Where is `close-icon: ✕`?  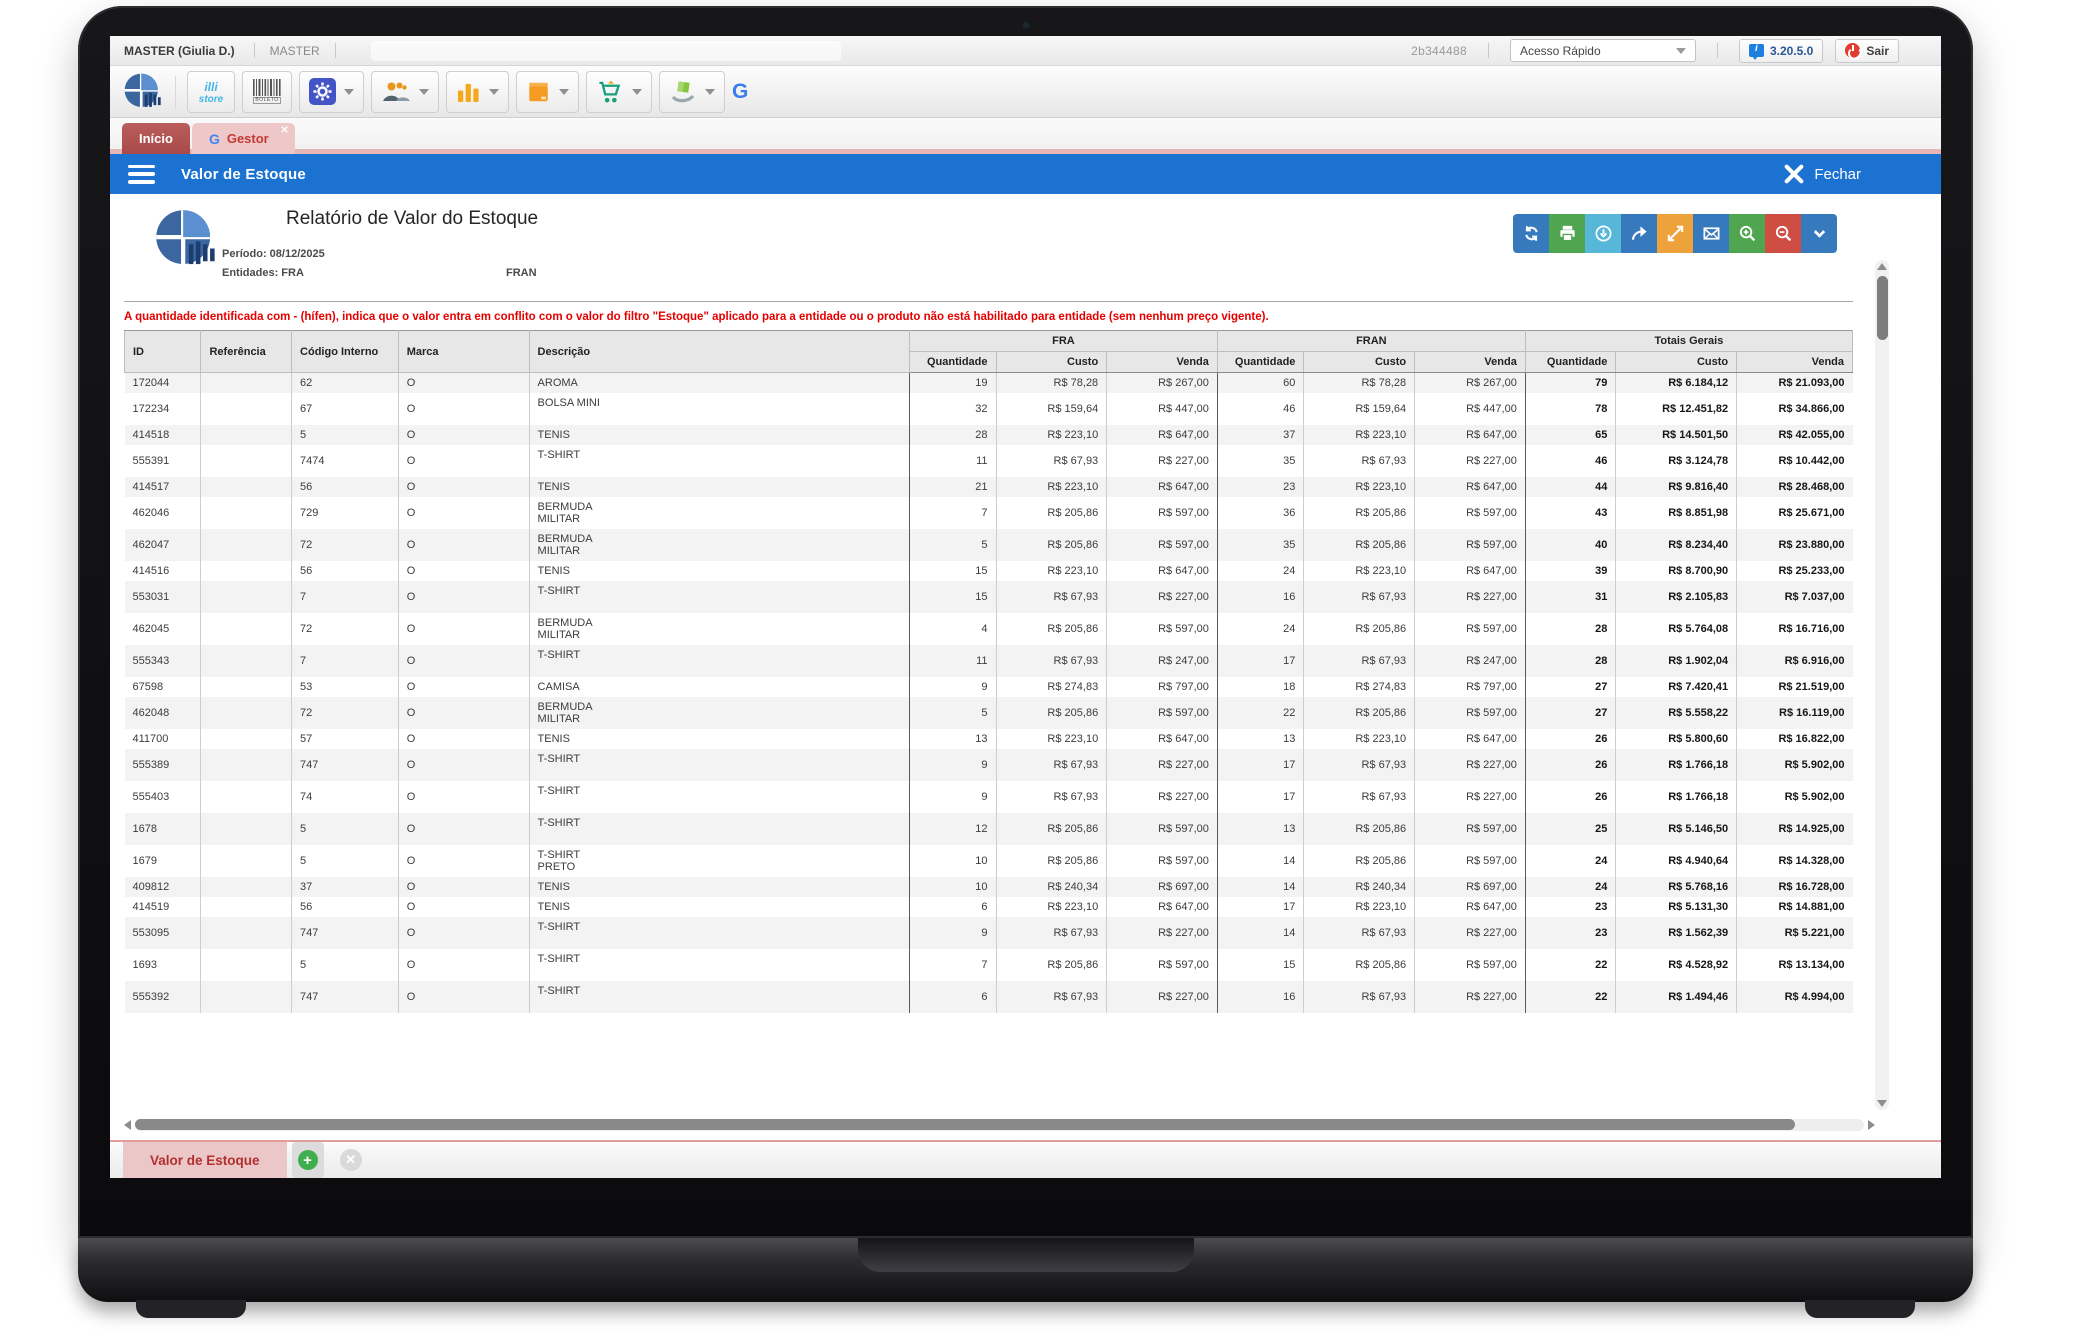
close-icon: ✕ is located at coordinates (284, 130).